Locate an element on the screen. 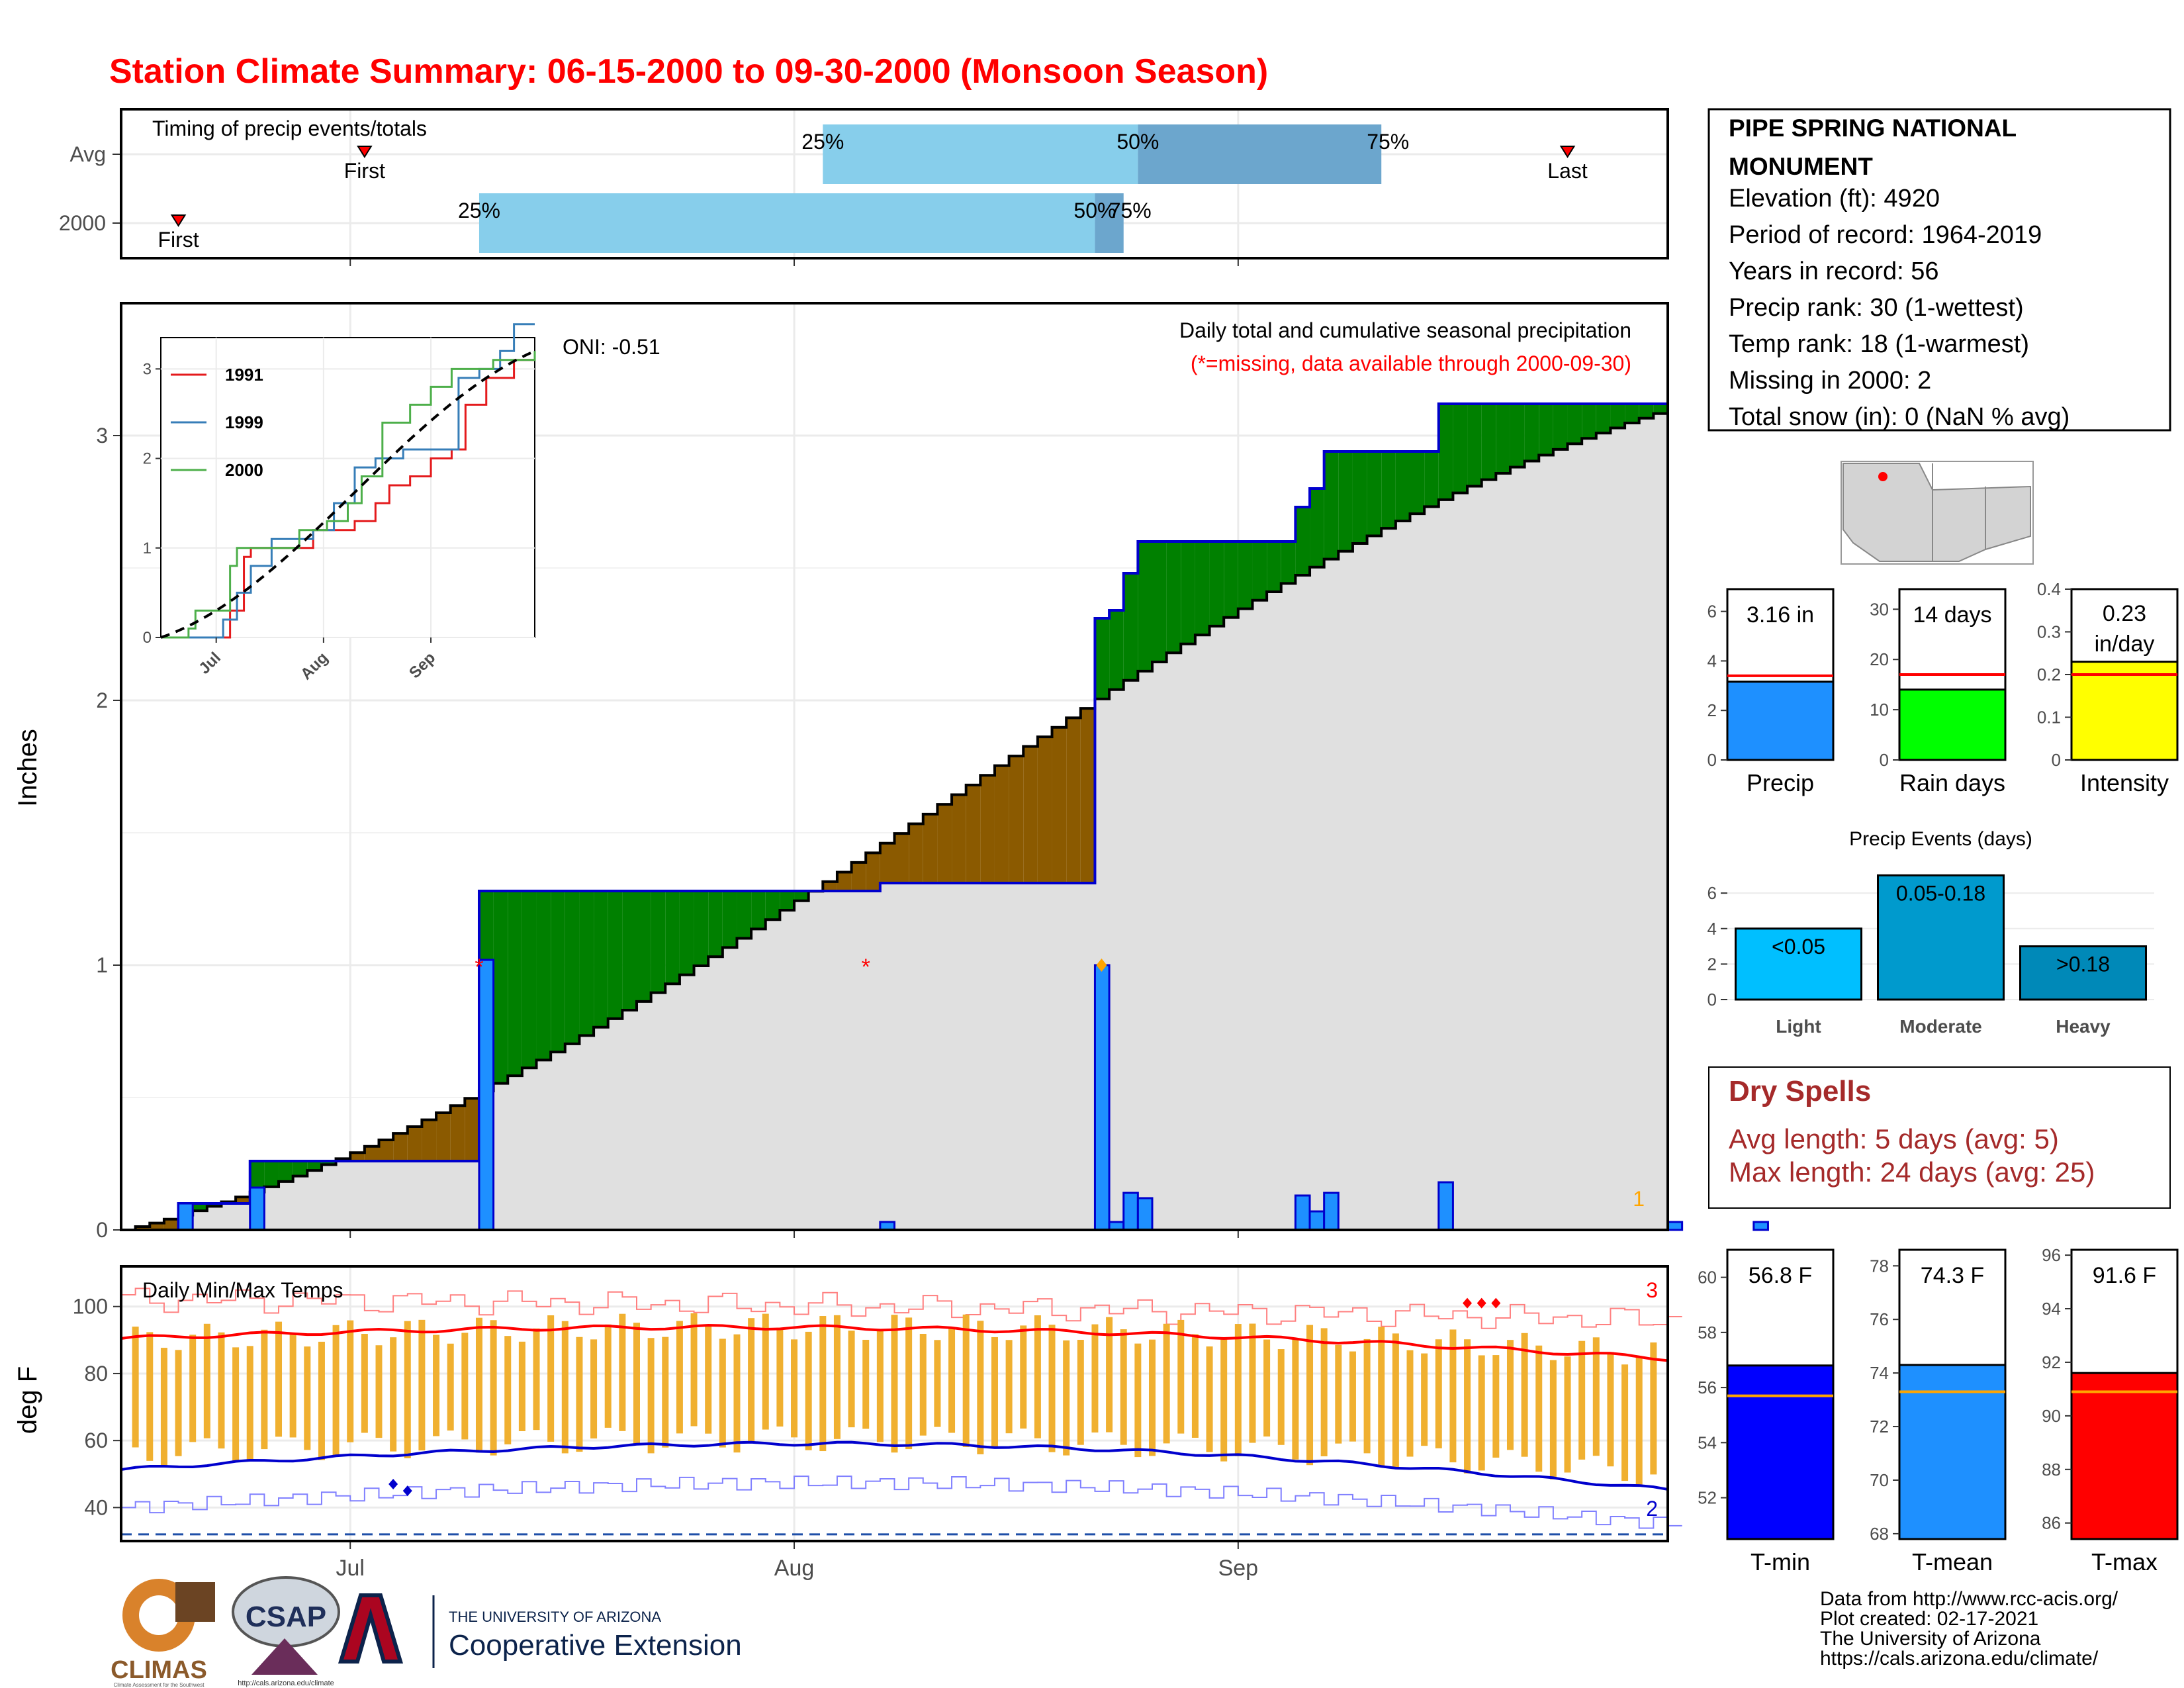 Image resolution: width=2184 pixels, height=1688 pixels. csap-mountain is located at coordinates (284, 1656).